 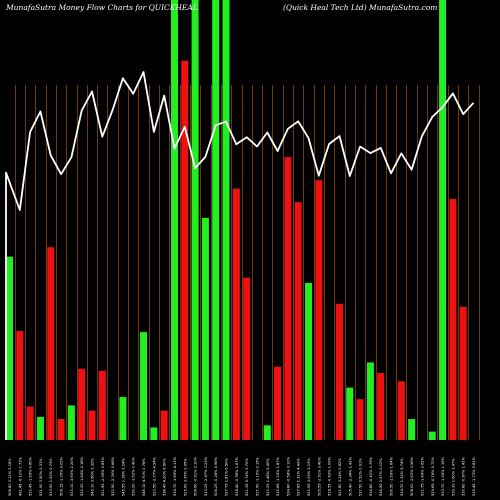 I want to click on x-tick-label: 525.60 3.35% 0.95%, so click(x=185, y=477).